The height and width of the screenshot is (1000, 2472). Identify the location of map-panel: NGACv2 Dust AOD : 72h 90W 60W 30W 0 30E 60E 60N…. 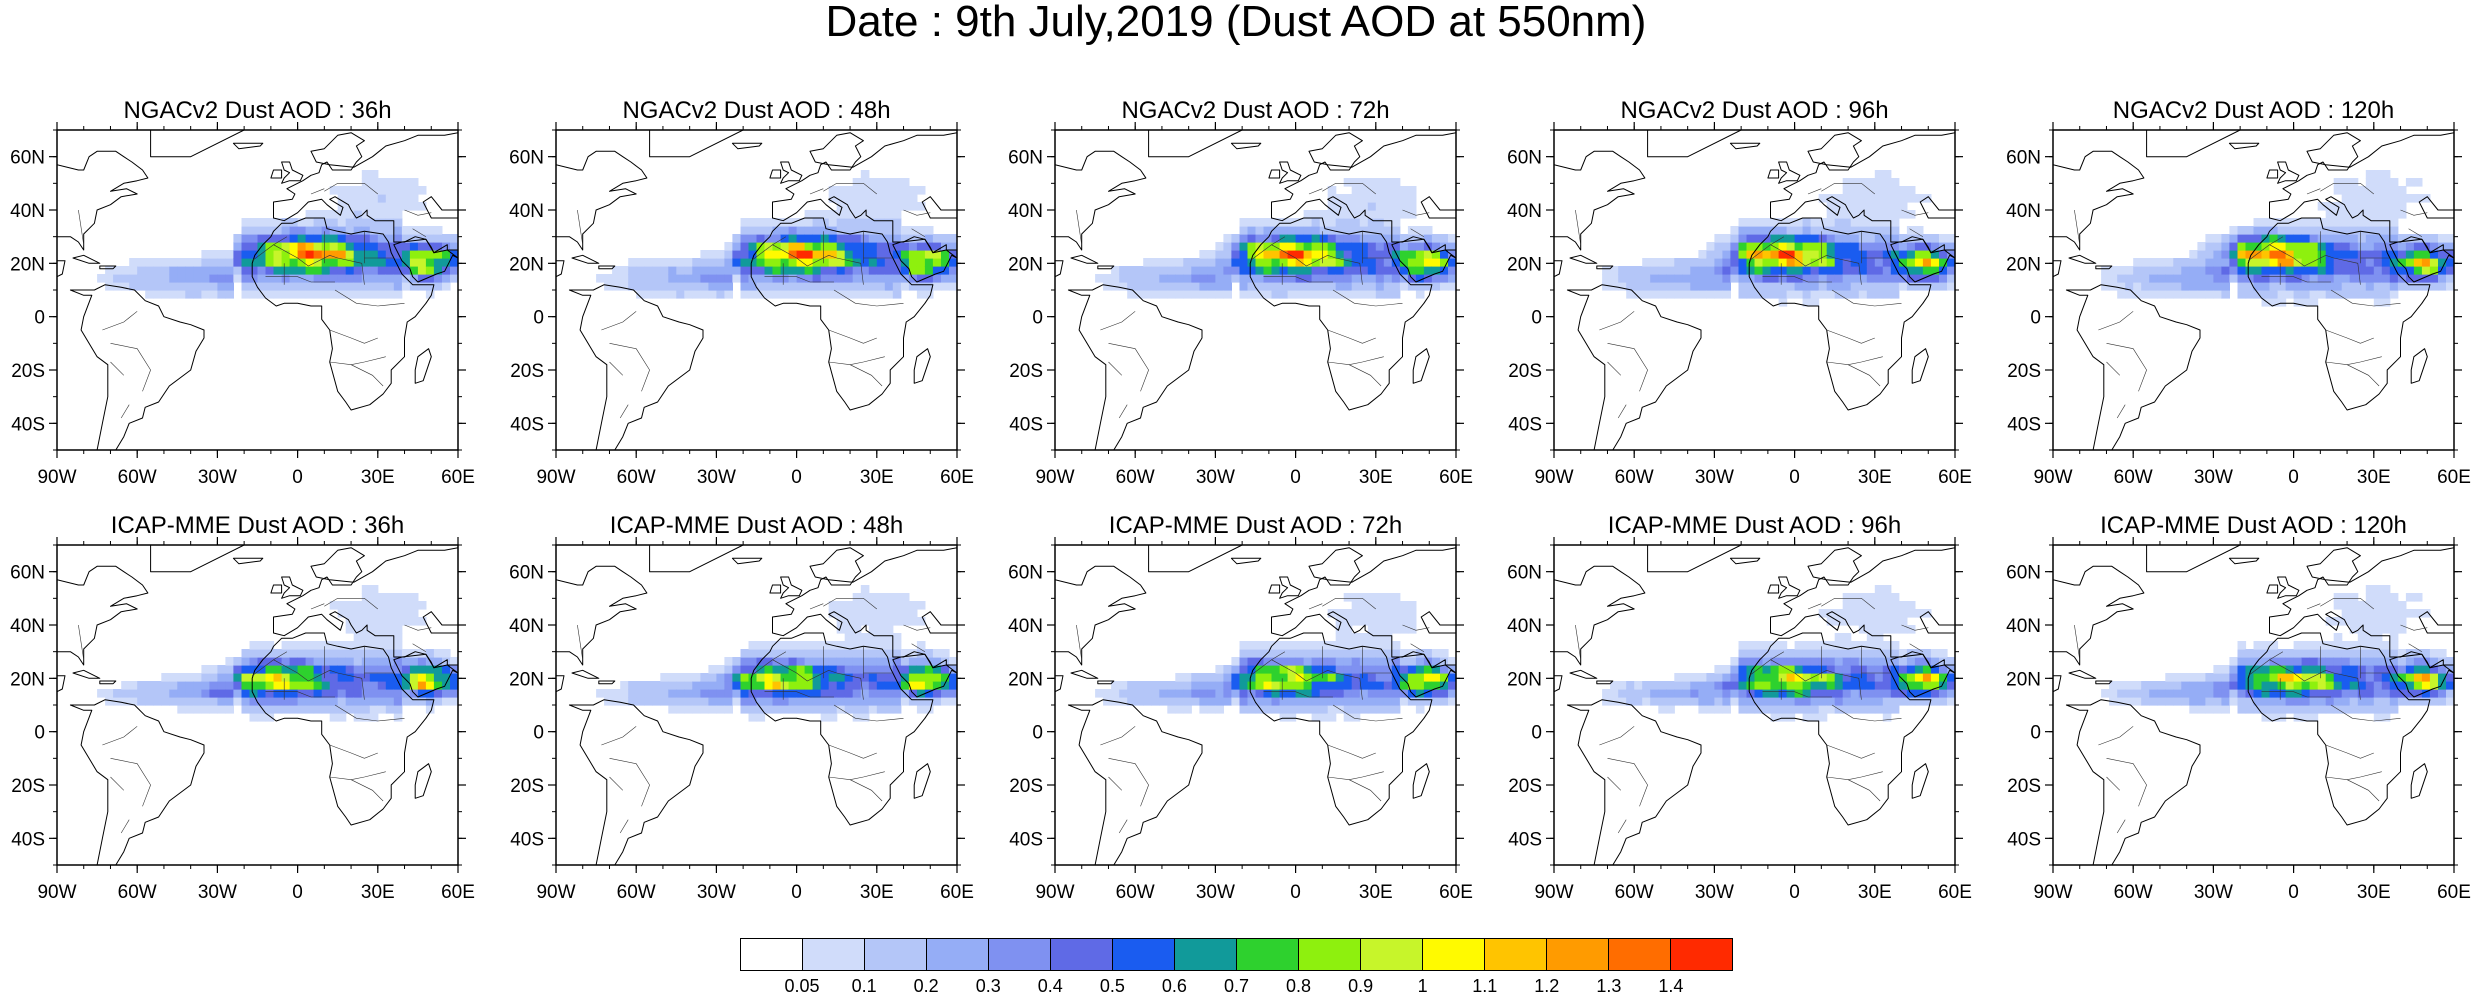
(1240, 292).